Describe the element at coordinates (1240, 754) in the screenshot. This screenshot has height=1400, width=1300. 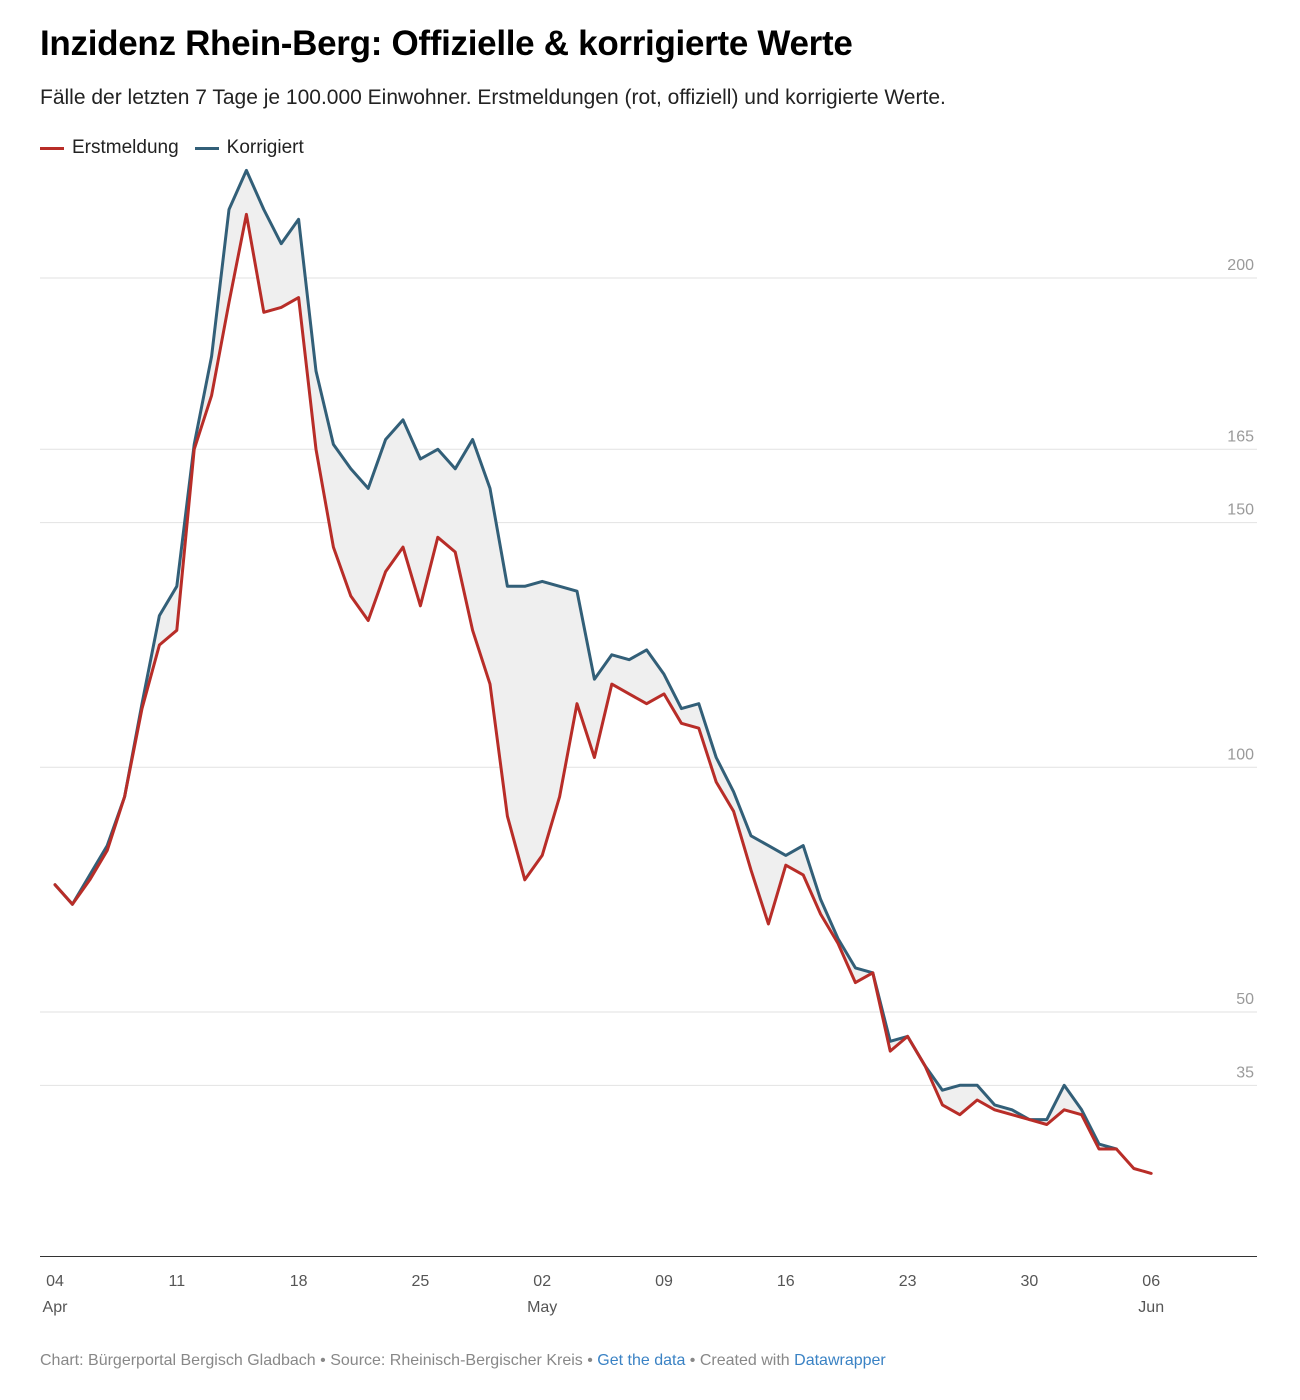
I see `y-tick-label: 100` at that location.